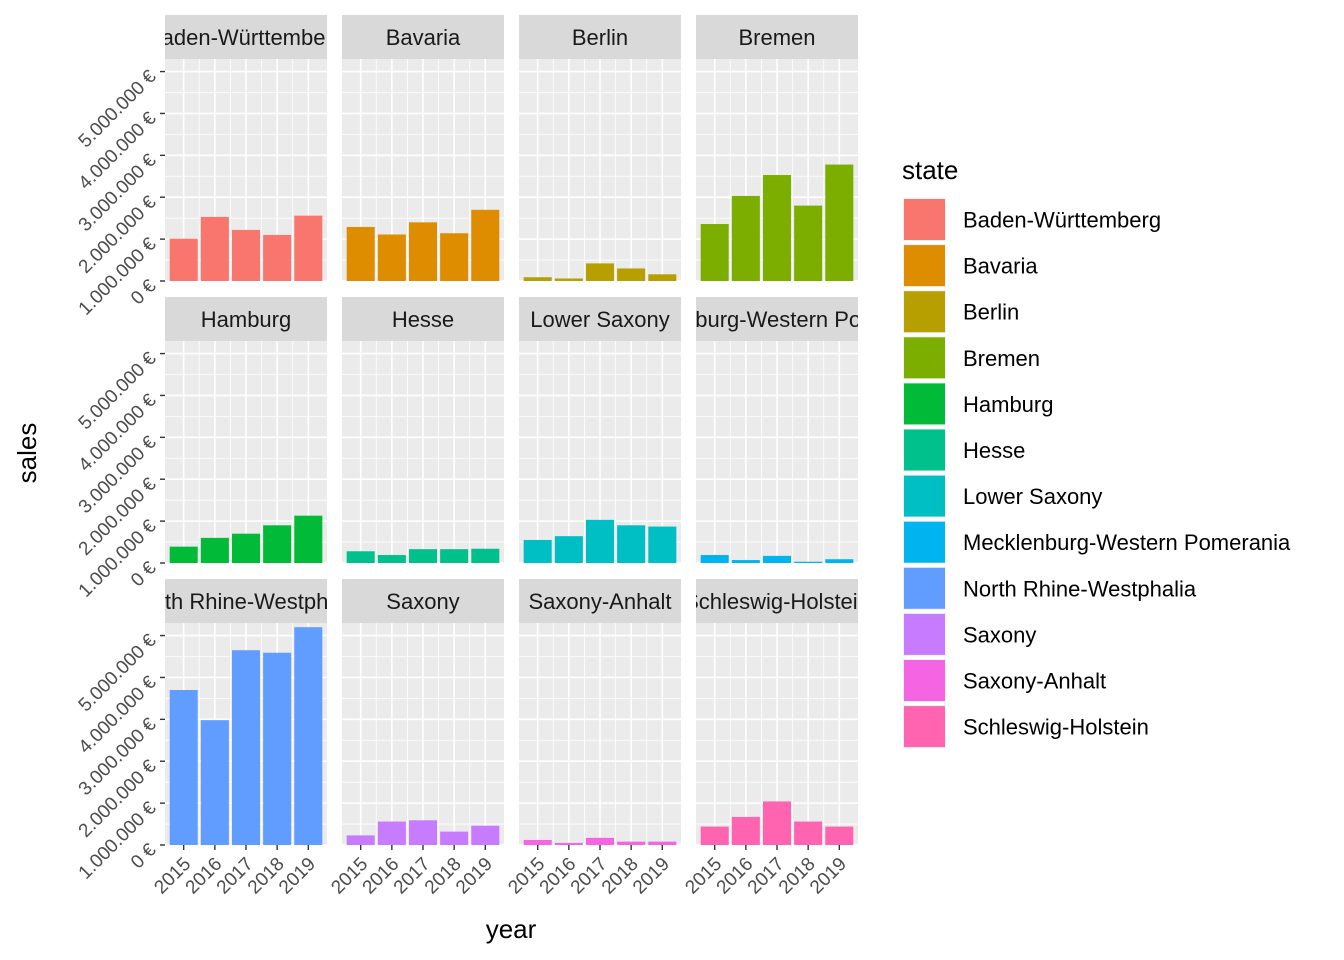  I want to click on strip-label: Baden-Württemberg, so click(246, 37).